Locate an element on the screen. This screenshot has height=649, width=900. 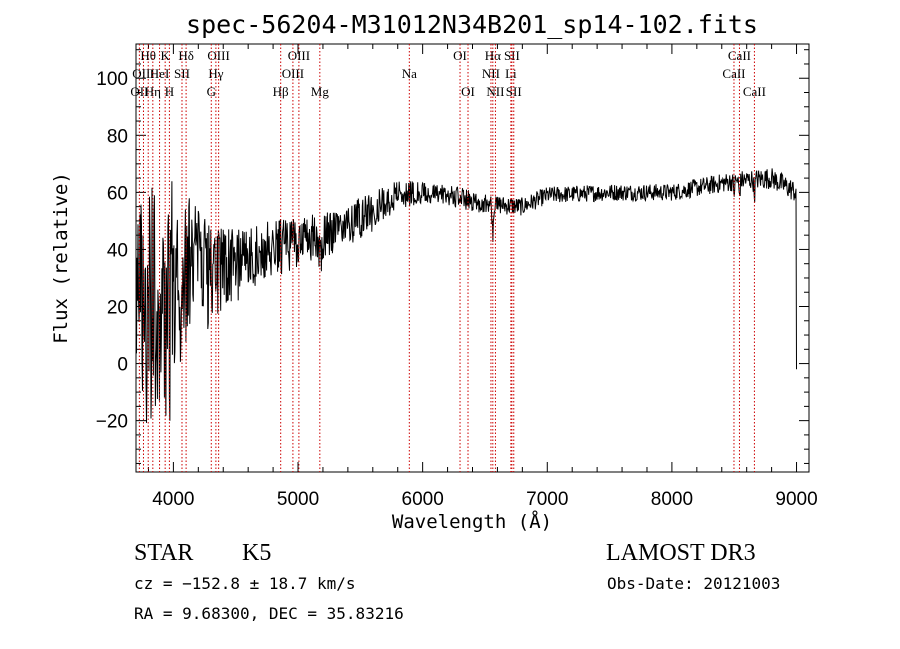
line-marker-label: HeI is located at coordinates (160, 73).